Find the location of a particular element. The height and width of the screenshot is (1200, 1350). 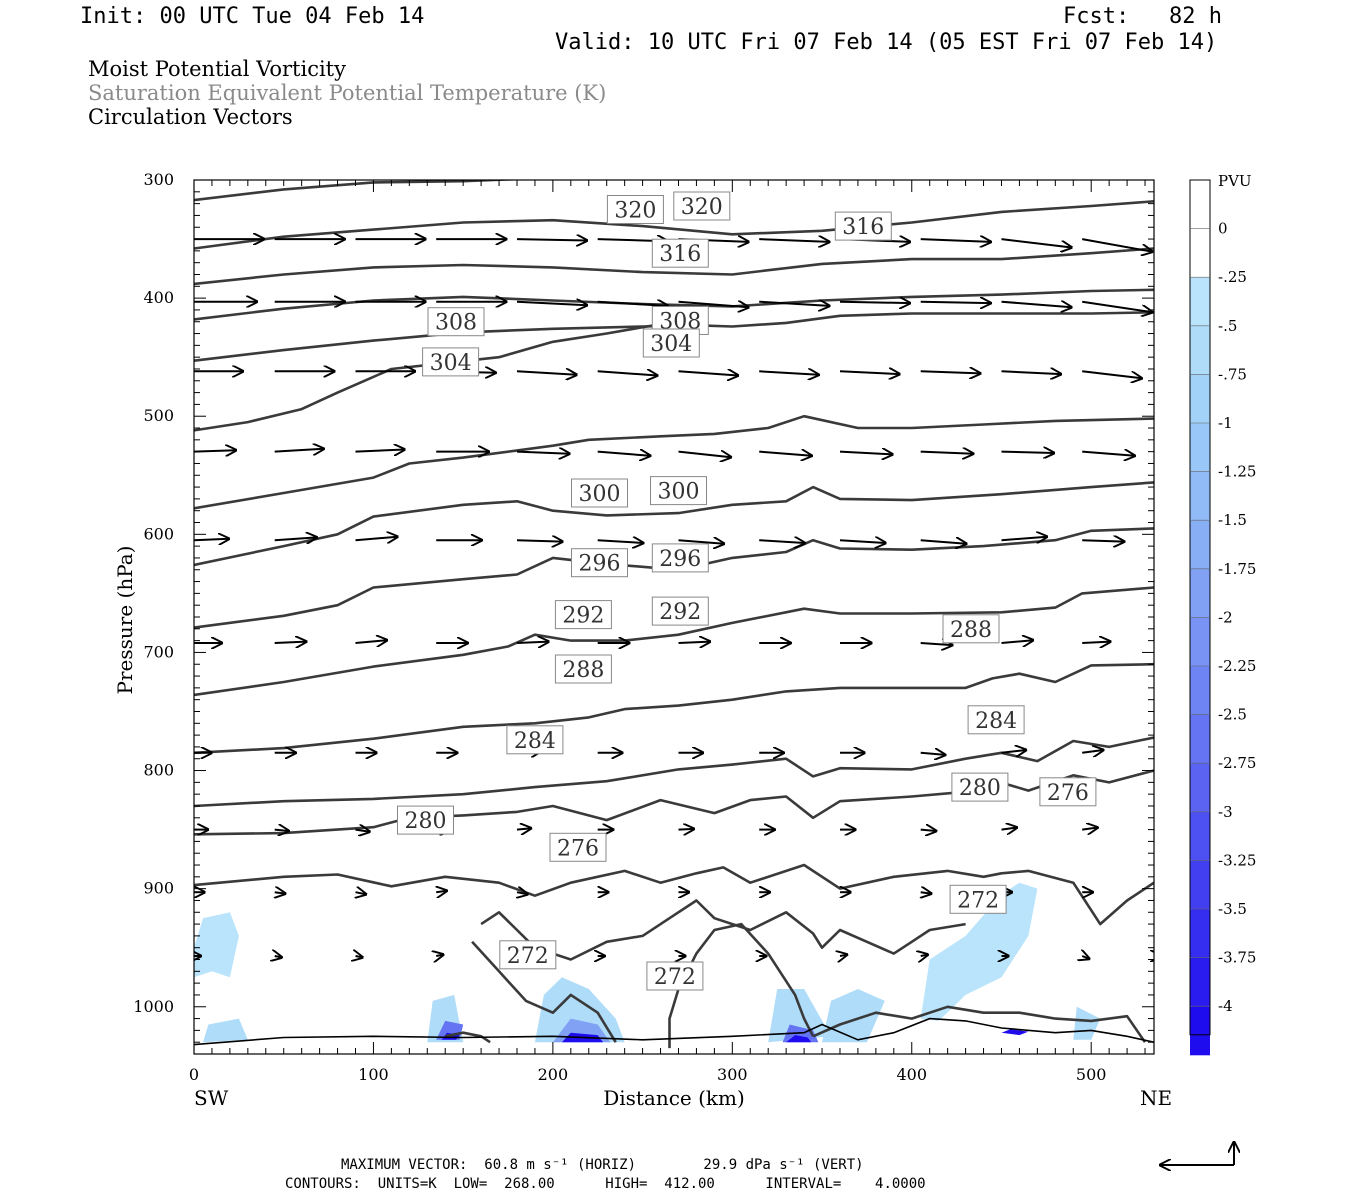

colorbar-level-label: 0 is located at coordinates (1223, 229).